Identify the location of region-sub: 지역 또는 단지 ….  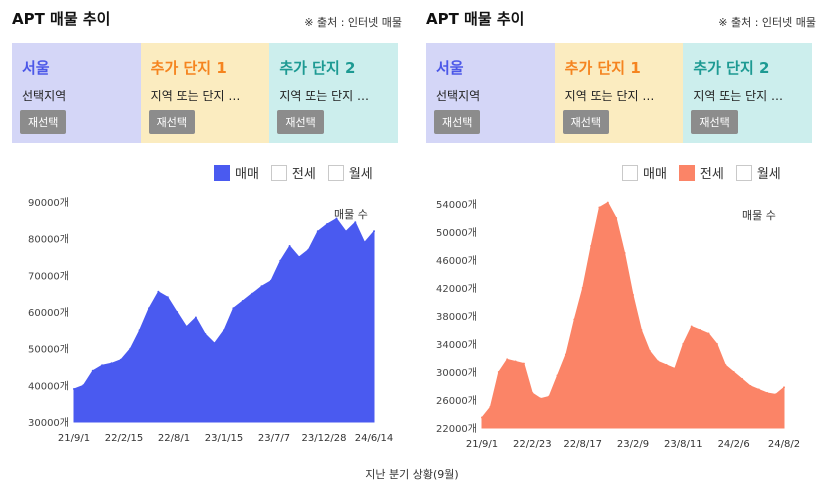
(609, 96).